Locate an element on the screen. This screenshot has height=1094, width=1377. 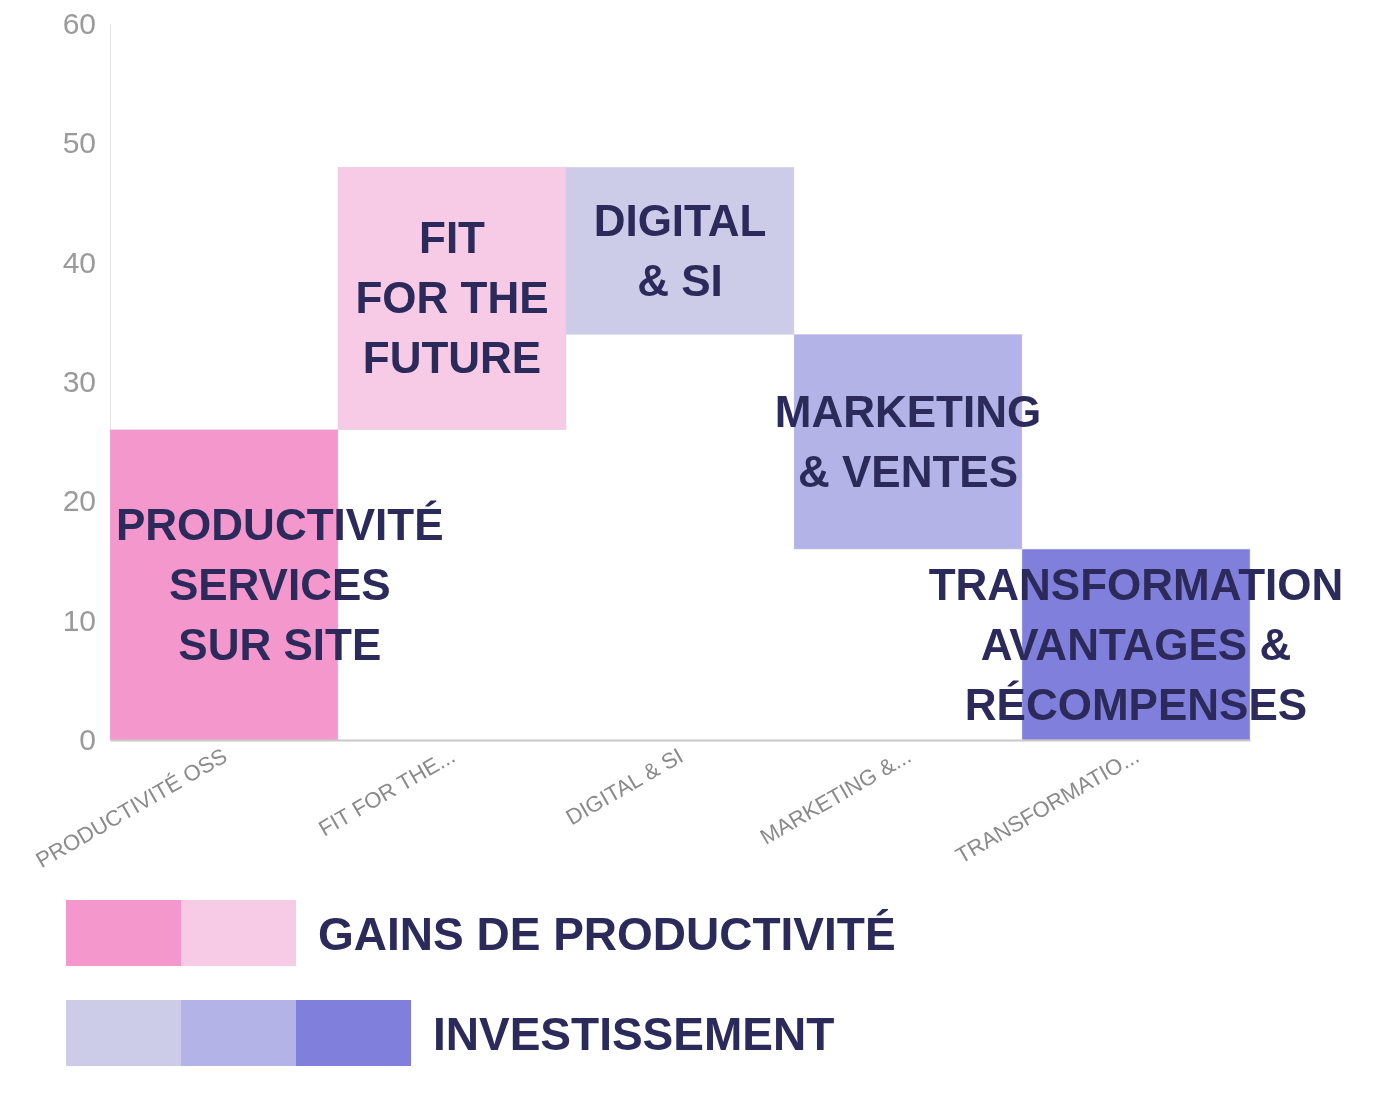
y-tick-label: 40 is located at coordinates (79, 262).